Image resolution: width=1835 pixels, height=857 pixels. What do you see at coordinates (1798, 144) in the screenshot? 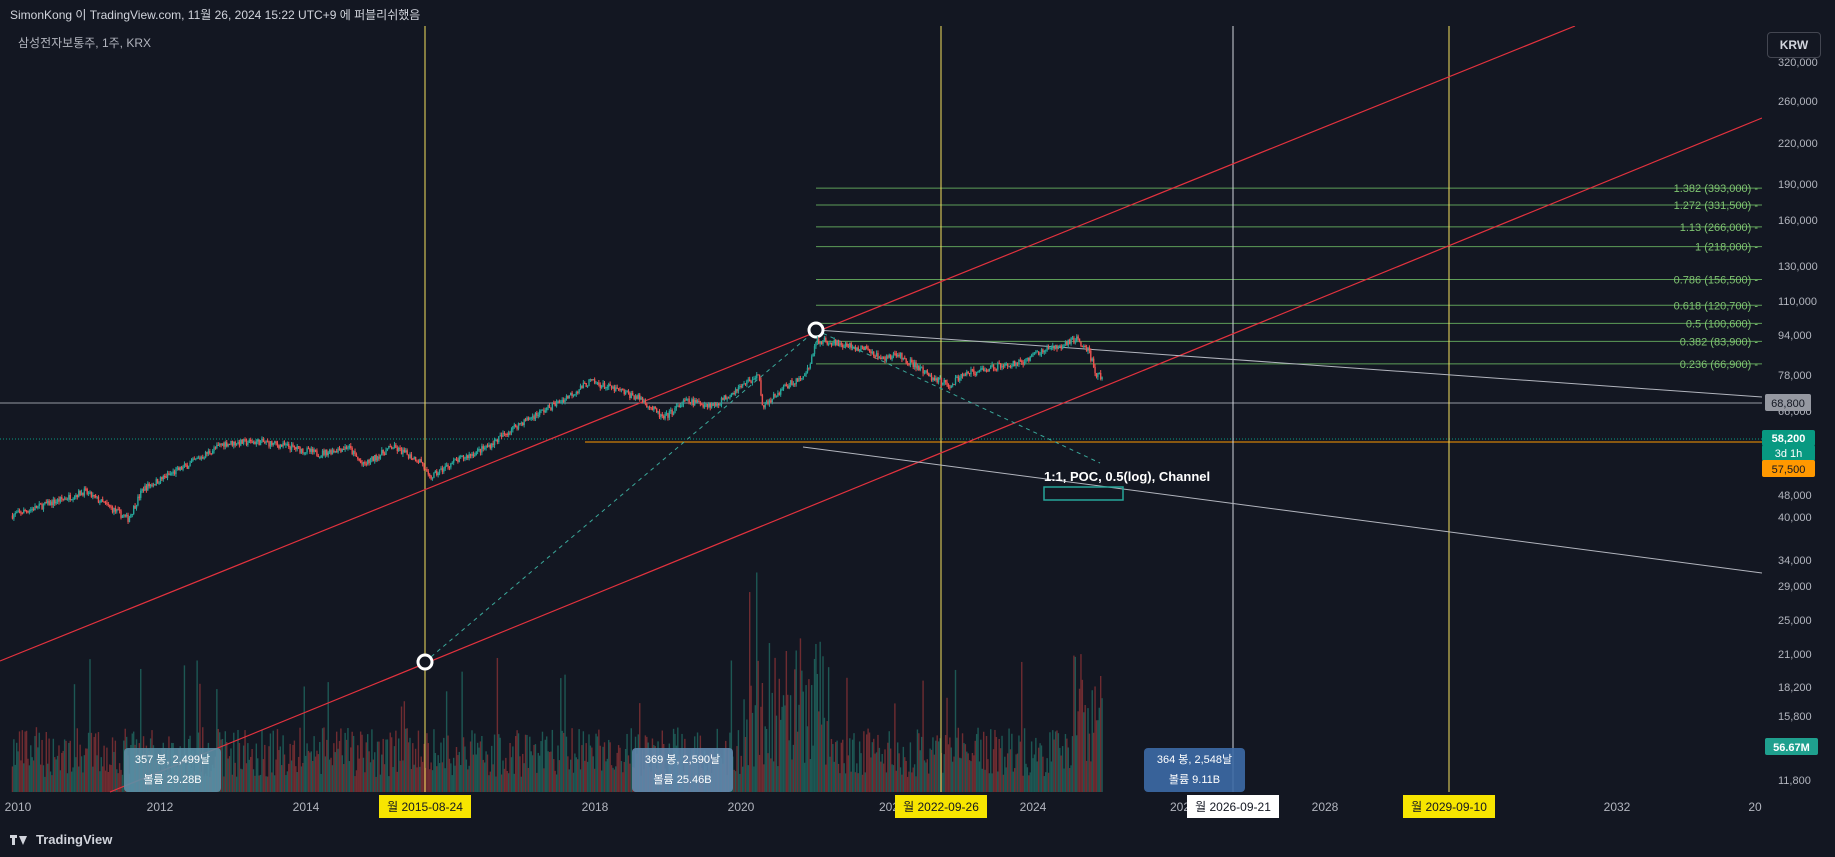
I see `price-axis-tick-label: 220,000` at bounding box center [1798, 144].